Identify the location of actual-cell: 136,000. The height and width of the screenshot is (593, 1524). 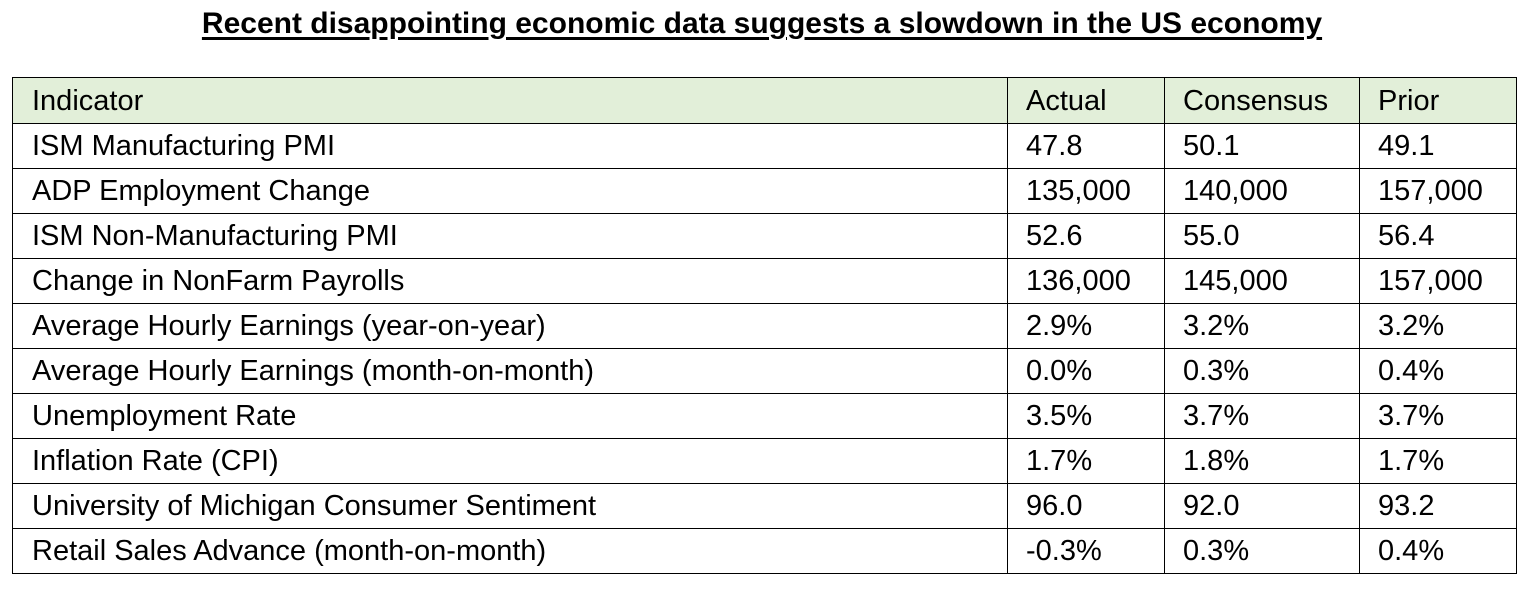
(1086, 281).